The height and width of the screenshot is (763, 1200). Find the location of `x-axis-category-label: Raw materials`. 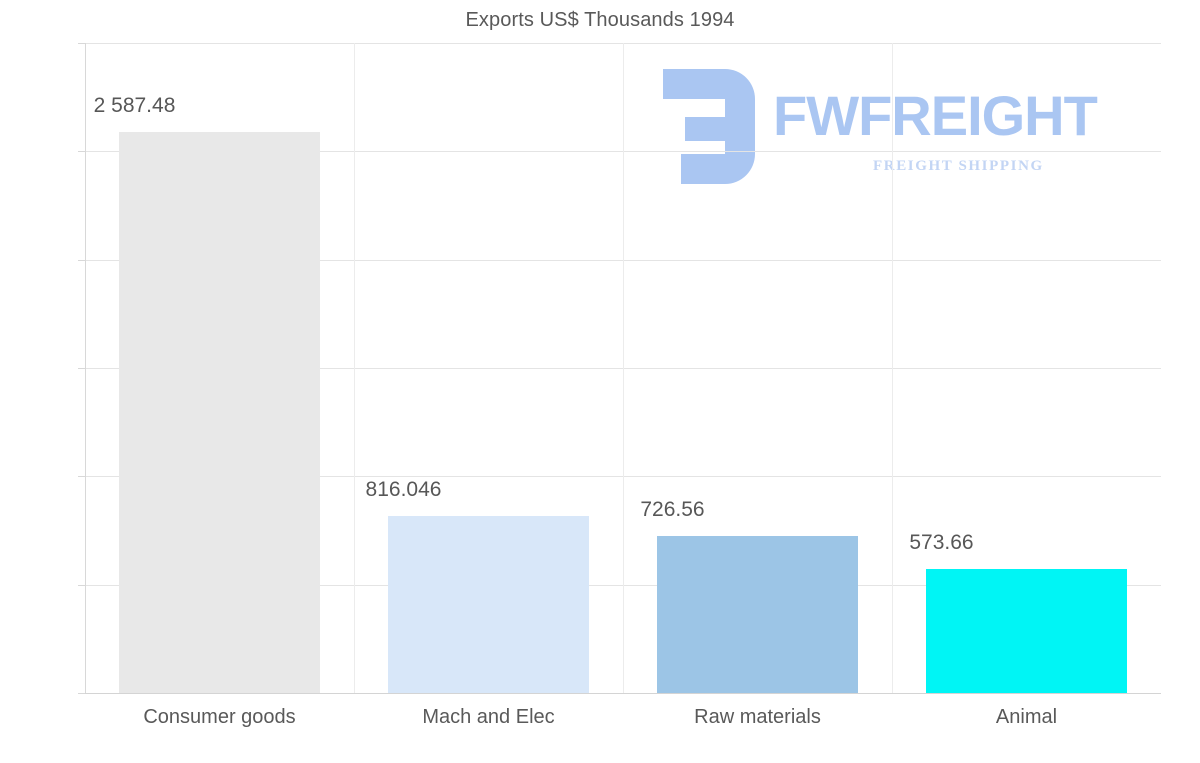

x-axis-category-label: Raw materials is located at coordinates (757, 717).